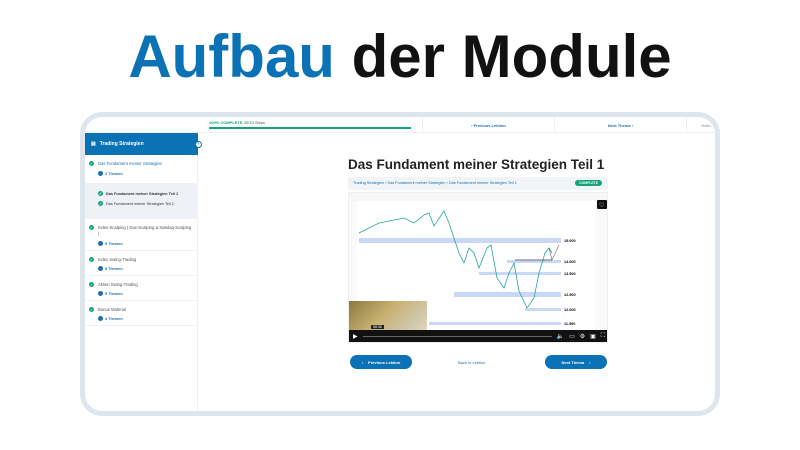  What do you see at coordinates (570, 241) in the screenshot?
I see `level-label: 15.000` at bounding box center [570, 241].